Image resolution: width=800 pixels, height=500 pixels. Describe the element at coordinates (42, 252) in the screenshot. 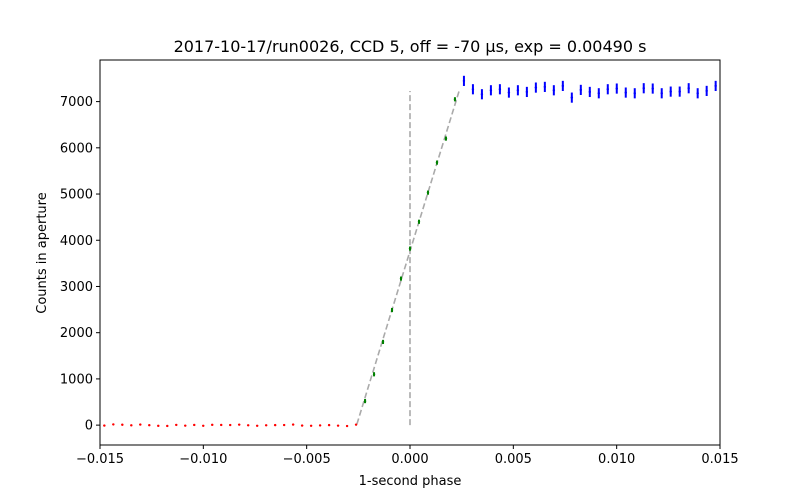

I see `y-axis-label: Counts in aperture` at that location.